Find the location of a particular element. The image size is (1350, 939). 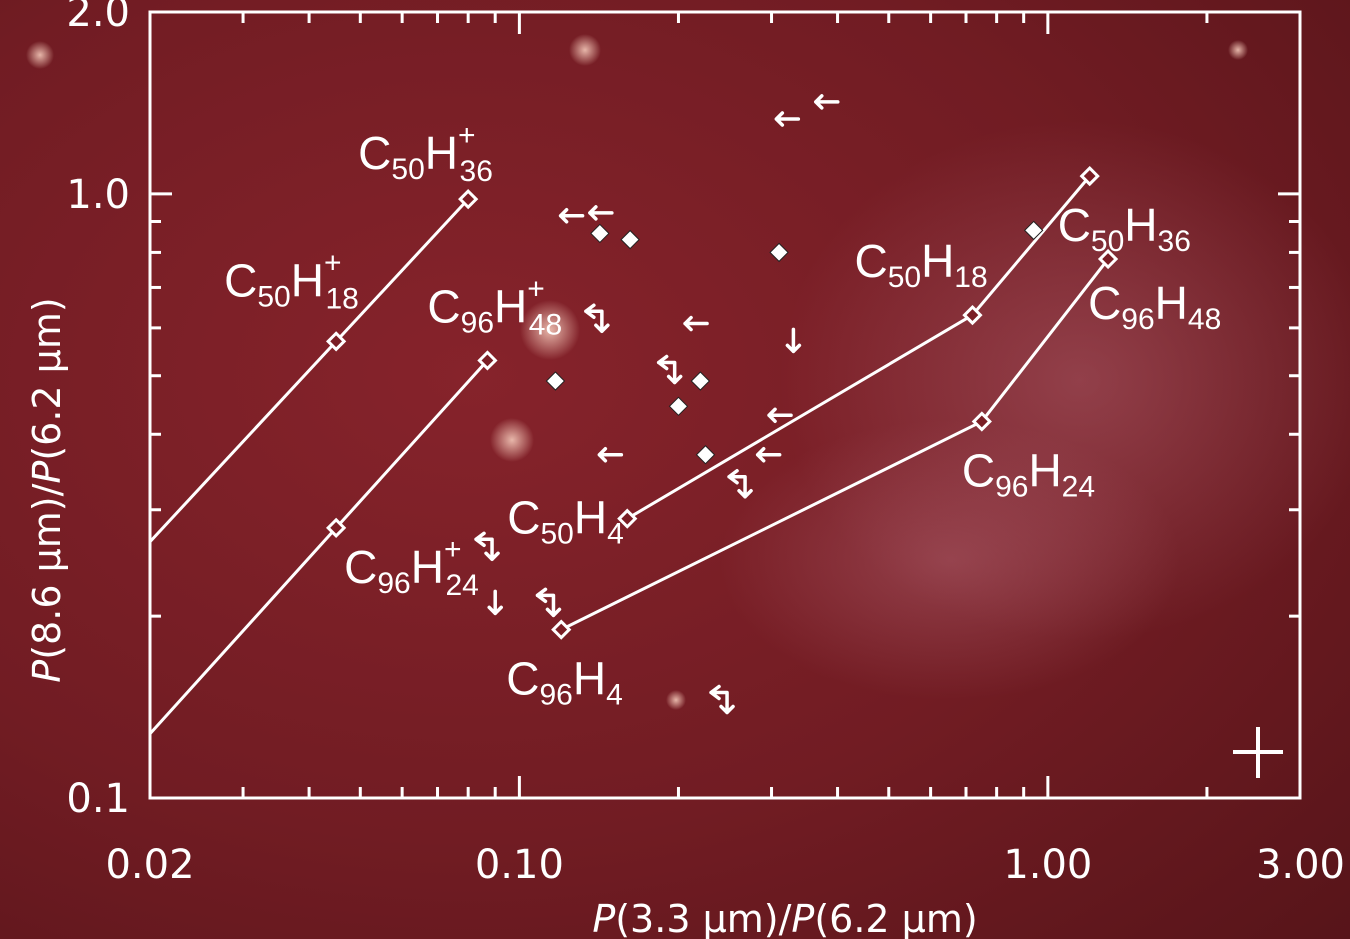

x-tick-label: 3.00 is located at coordinates (1300, 865).